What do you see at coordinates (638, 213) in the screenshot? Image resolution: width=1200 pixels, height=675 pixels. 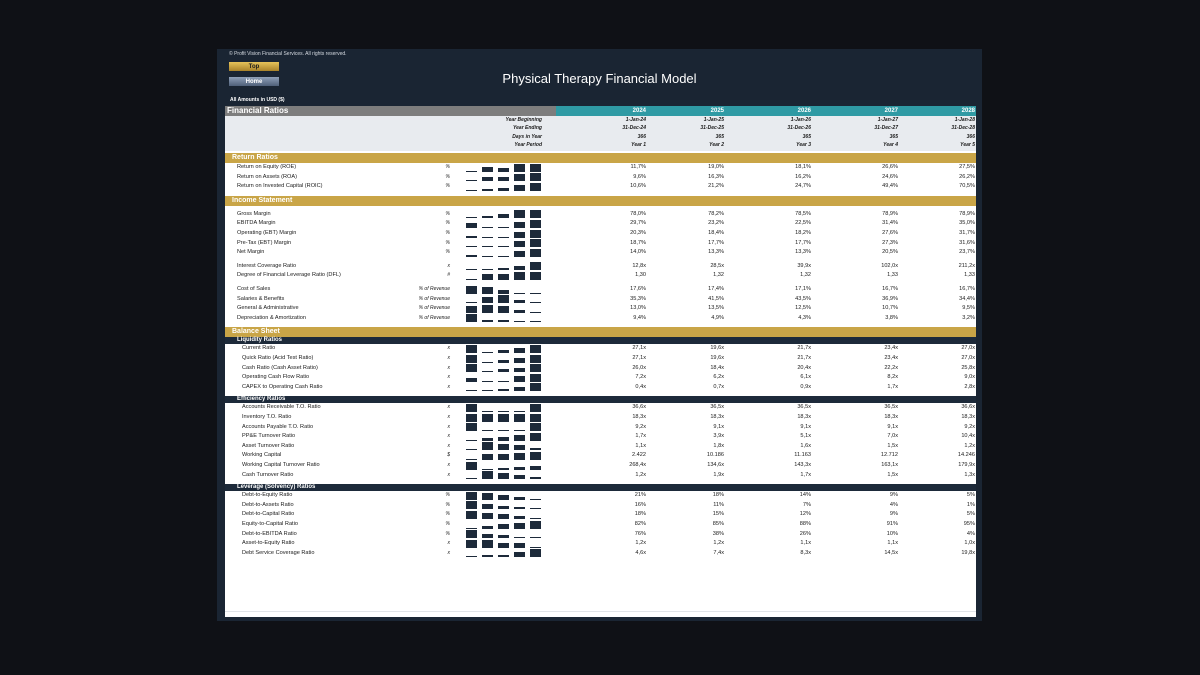 I see `ratio-value-year-1: 78,0%` at bounding box center [638, 213].